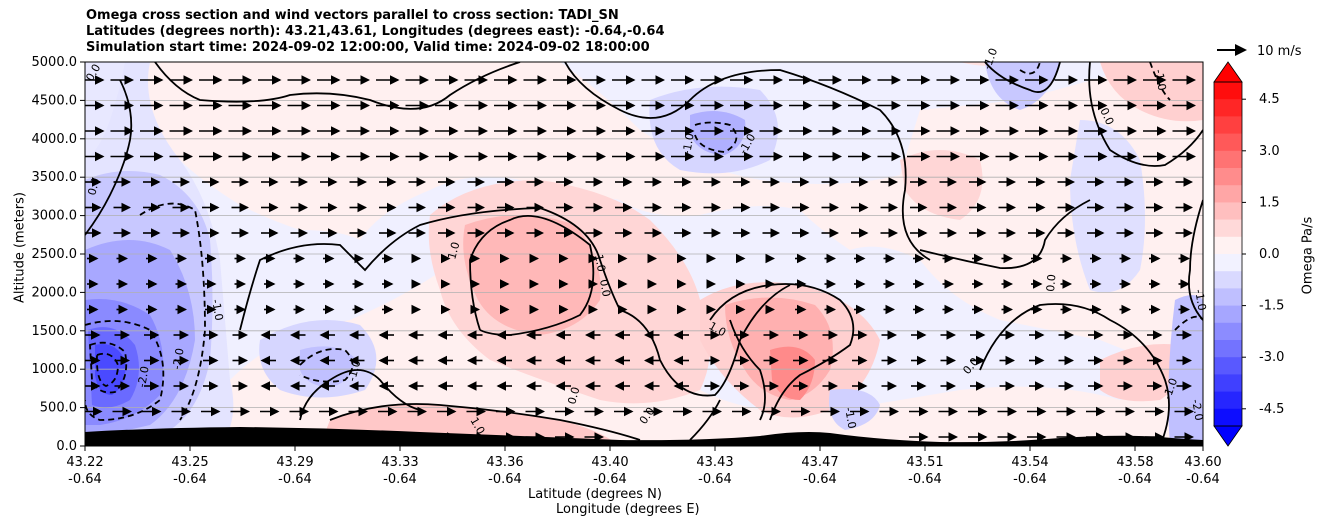 This screenshot has width=1320, height=526. I want to click on terrain-silhouette, so click(644, 436).